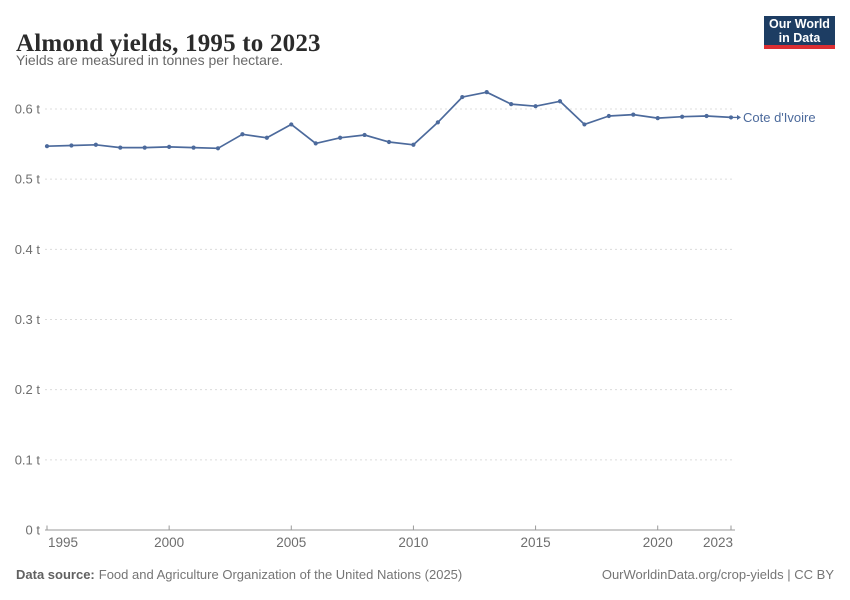 The height and width of the screenshot is (600, 850). I want to click on x-axis-label: 2010, so click(413, 542).